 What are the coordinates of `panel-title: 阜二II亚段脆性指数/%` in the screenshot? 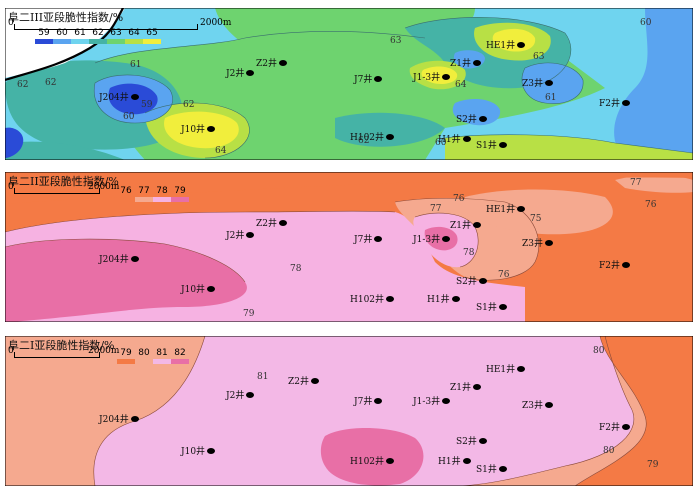 It's located at (63, 181).